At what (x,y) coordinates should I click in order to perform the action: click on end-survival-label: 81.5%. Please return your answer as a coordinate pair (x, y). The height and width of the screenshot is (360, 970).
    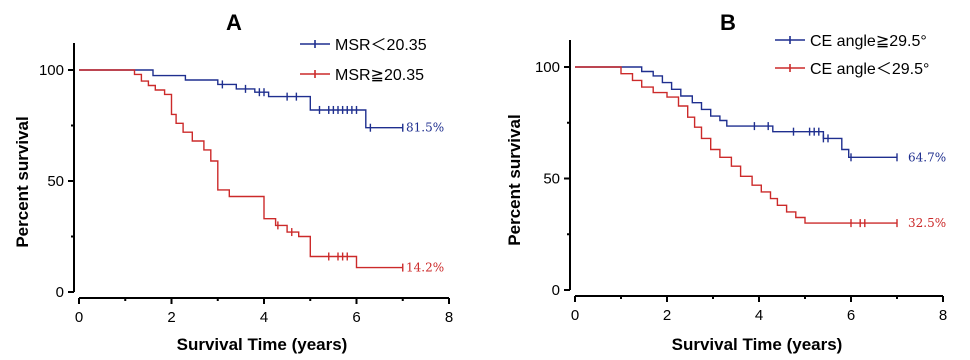
    Looking at the image, I should click on (425, 128).